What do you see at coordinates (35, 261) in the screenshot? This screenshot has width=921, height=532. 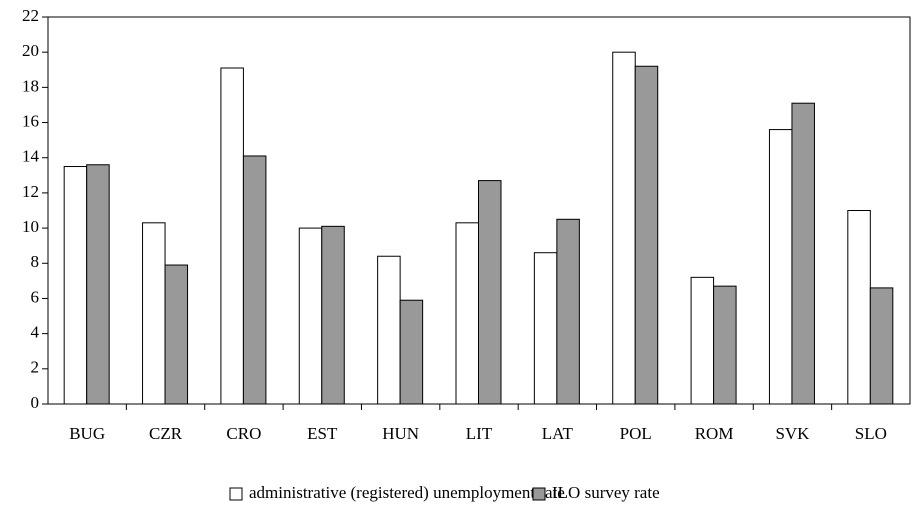 I see `y-tick-label: 8` at bounding box center [35, 261].